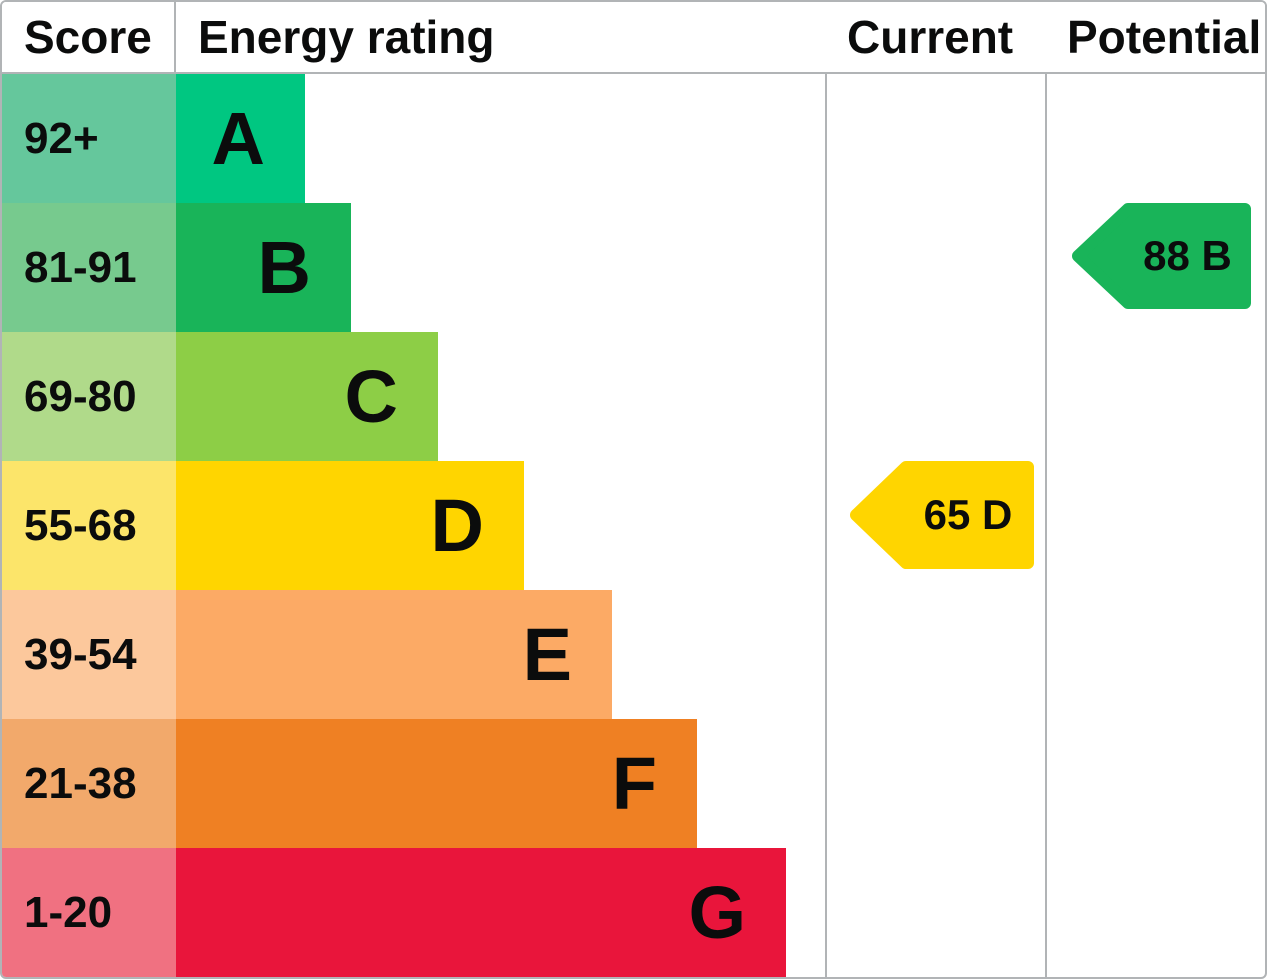  What do you see at coordinates (89, 783) in the screenshot?
I see `score-range-f: 21-38` at bounding box center [89, 783].